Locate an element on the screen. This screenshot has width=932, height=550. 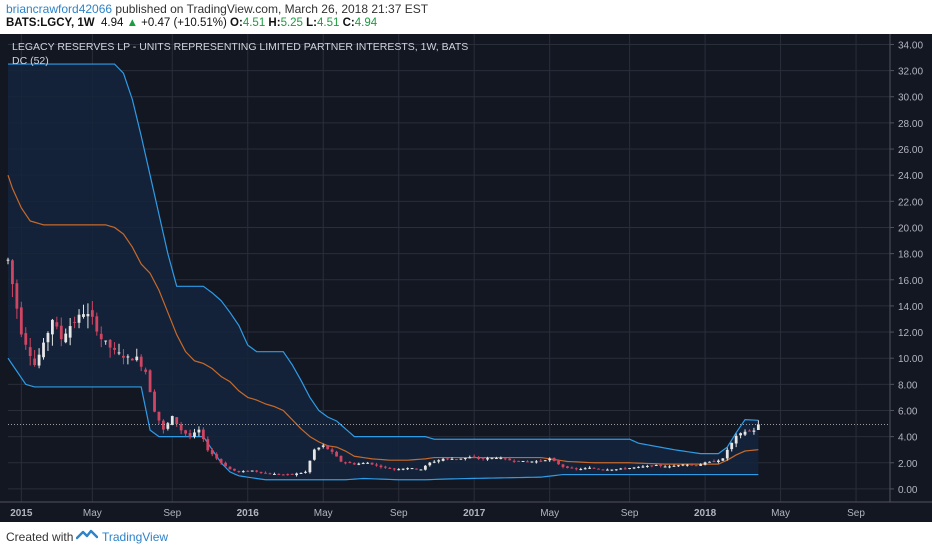
y-tick-label: 12.00 is located at coordinates (910, 333).